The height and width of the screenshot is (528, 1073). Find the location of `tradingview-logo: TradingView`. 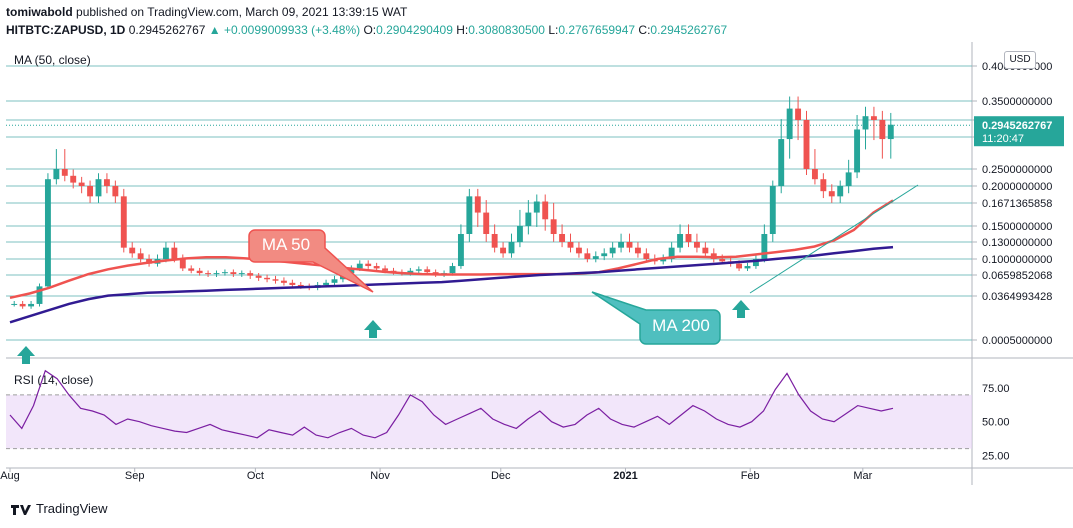

tradingview-logo: TradingView is located at coordinates (59, 508).